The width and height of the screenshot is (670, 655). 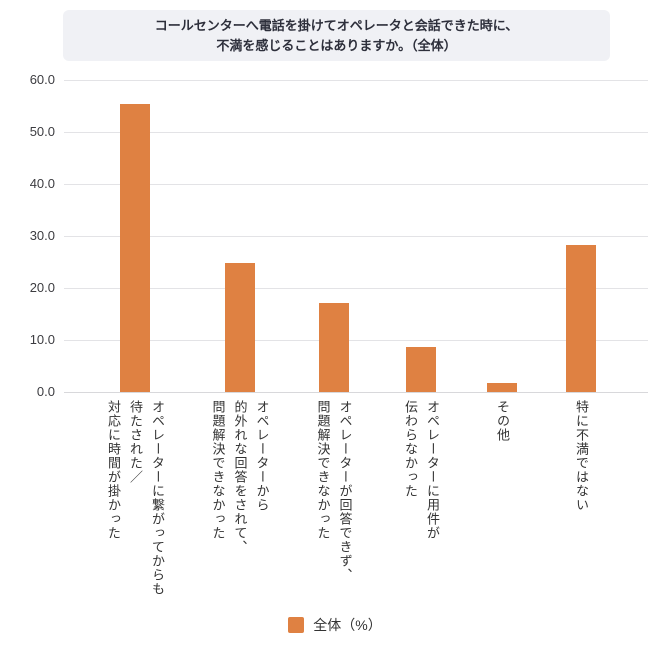 I want to click on x-axis-category-label-line: オペレーターが回答できず、, so click(x=345, y=491).